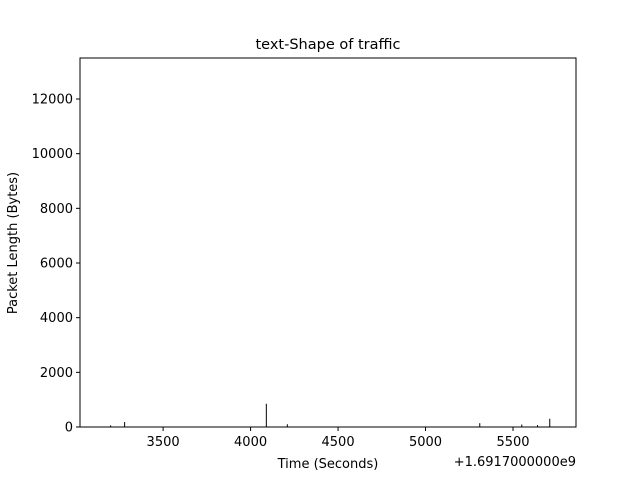 Image resolution: width=640 pixels, height=480 pixels. Describe the element at coordinates (56, 373) in the screenshot. I see `y-tick-label: 2000` at that location.